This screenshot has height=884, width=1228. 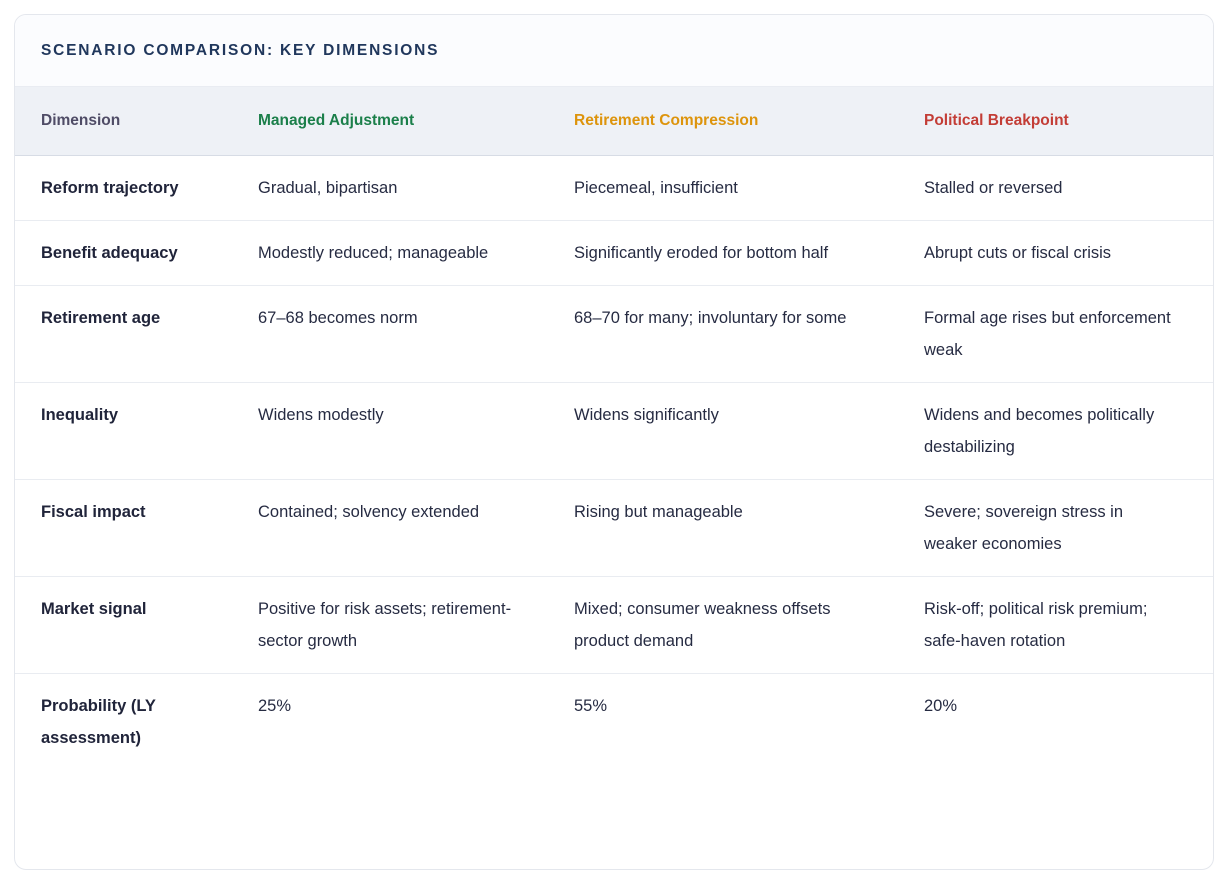 What do you see at coordinates (749, 121) in the screenshot?
I see `column-header-retirement-compression: Retirement Compression` at bounding box center [749, 121].